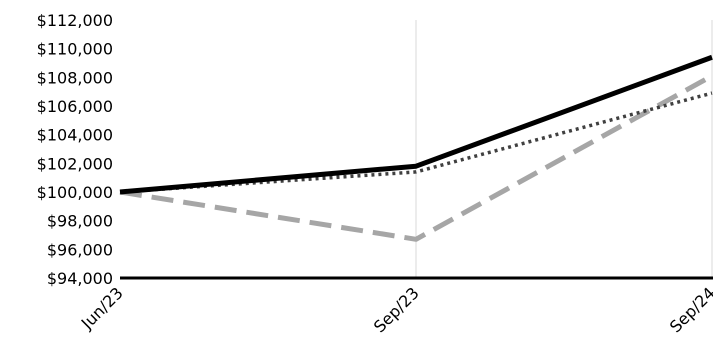 This screenshot has width=713, height=363. Describe the element at coordinates (75, 135) in the screenshot. I see `y-tick-label: $104,000` at that location.